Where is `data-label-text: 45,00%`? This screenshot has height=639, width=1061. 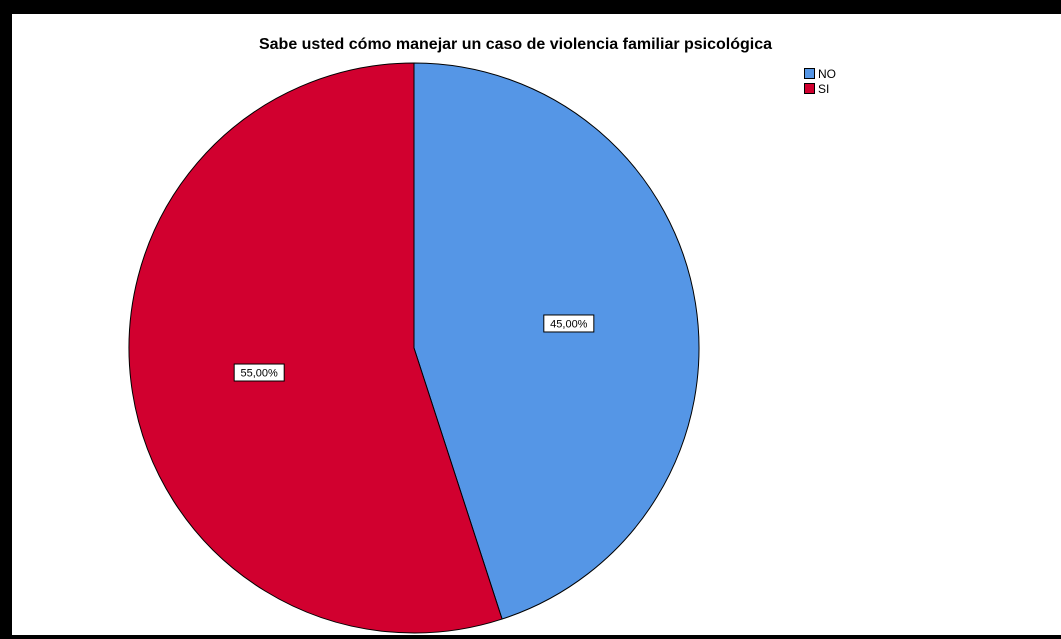
data-label-text: 45,00% is located at coordinates (569, 324).